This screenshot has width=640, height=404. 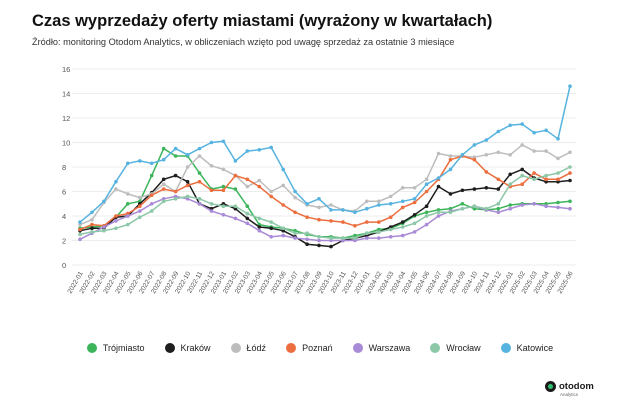 I want to click on y-tick-label: 2, so click(x=64, y=241).